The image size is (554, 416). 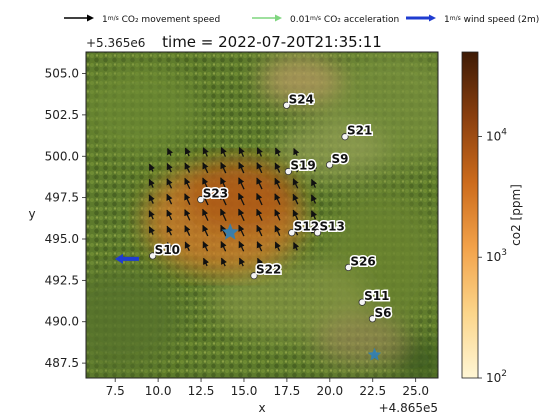 What do you see at coordinates (201, 391) in the screenshot?
I see `x-tick-label: 12.5` at bounding box center [201, 391].